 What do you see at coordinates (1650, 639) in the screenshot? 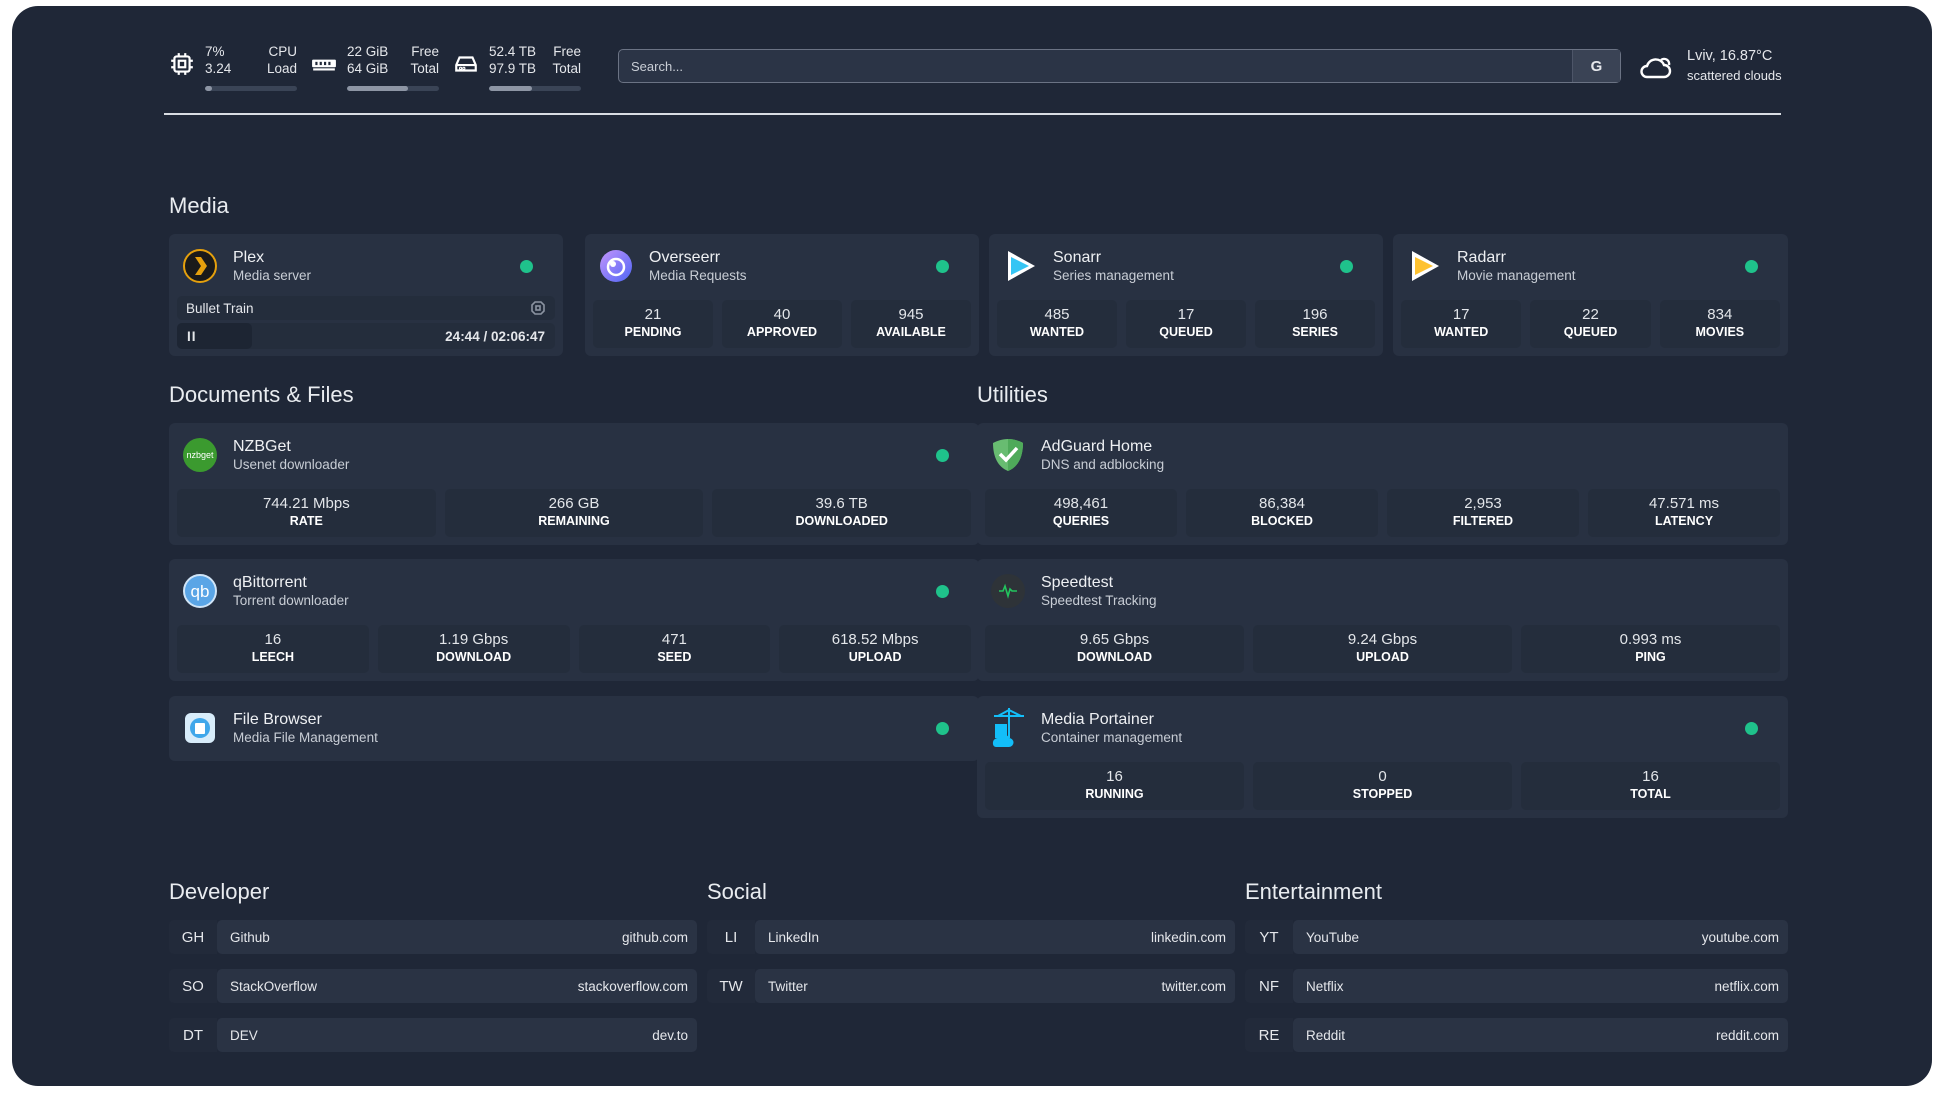
I see `stat-value: 0.993 ms` at bounding box center [1650, 639].